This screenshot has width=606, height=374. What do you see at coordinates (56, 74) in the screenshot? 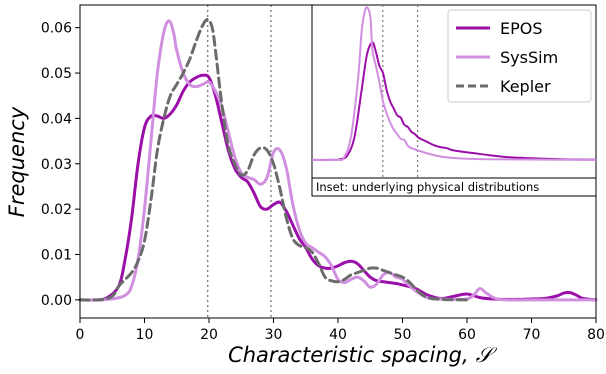
I see `y-tick-label: 0.05` at bounding box center [56, 74].